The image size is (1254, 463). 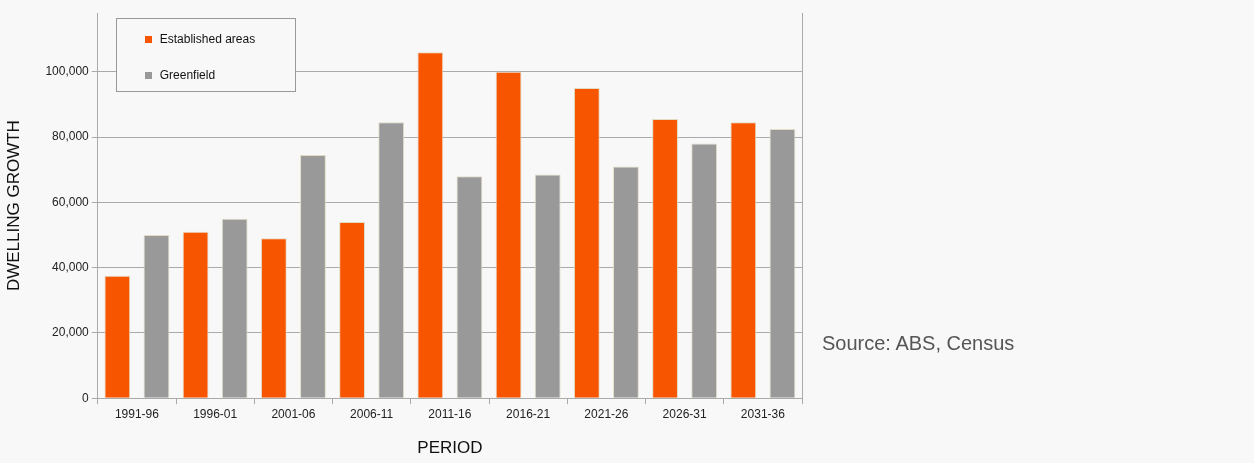 What do you see at coordinates (137, 413) in the screenshot?
I see `x-tick-label: 1991-96` at bounding box center [137, 413].